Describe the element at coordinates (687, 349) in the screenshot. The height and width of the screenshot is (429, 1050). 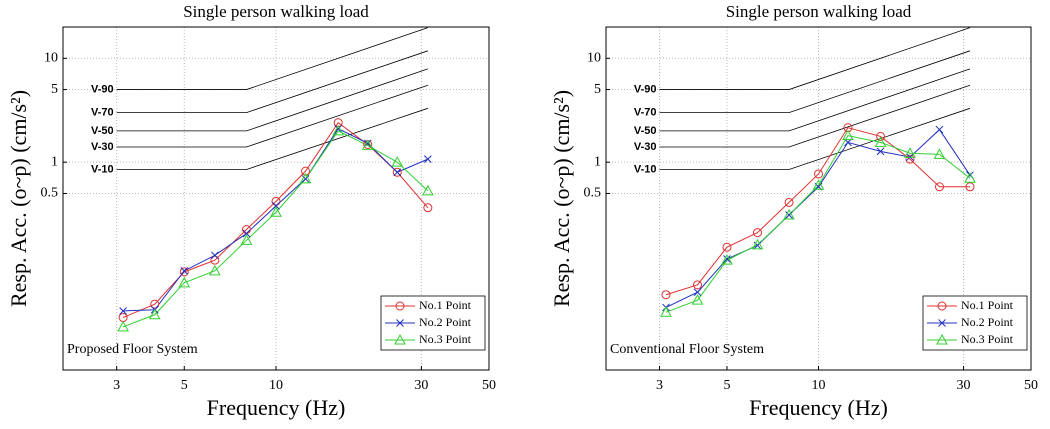
I see `annotation: Conventional Floor System` at that location.